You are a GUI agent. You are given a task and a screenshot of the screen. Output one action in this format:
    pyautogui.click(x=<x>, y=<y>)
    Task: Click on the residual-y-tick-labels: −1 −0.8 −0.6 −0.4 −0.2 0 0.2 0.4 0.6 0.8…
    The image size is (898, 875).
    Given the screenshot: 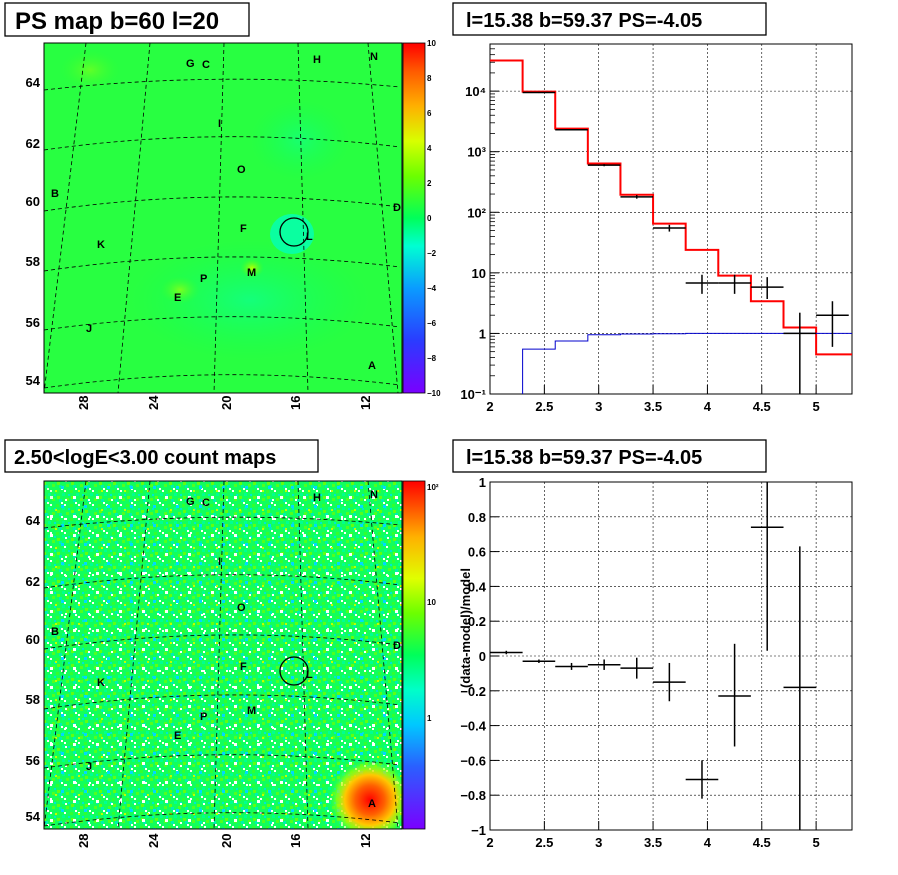 What is the action you would take?
    pyautogui.click(x=473, y=656)
    